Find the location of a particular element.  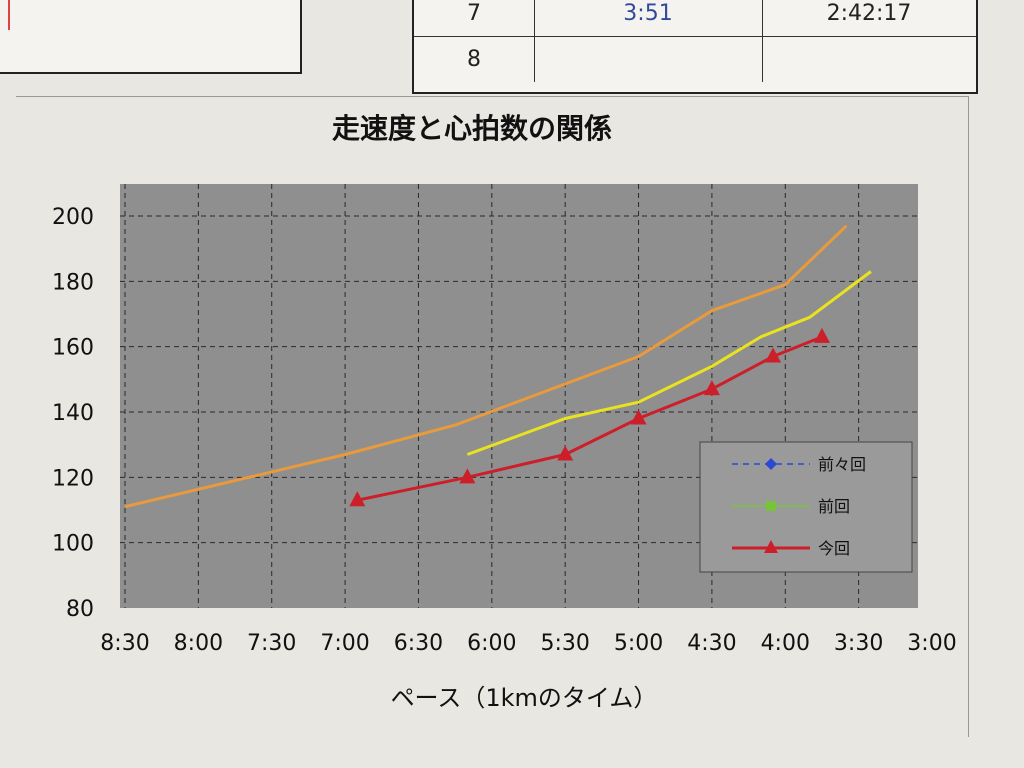

x-tick-label: 7:30 is located at coordinates (271, 643).